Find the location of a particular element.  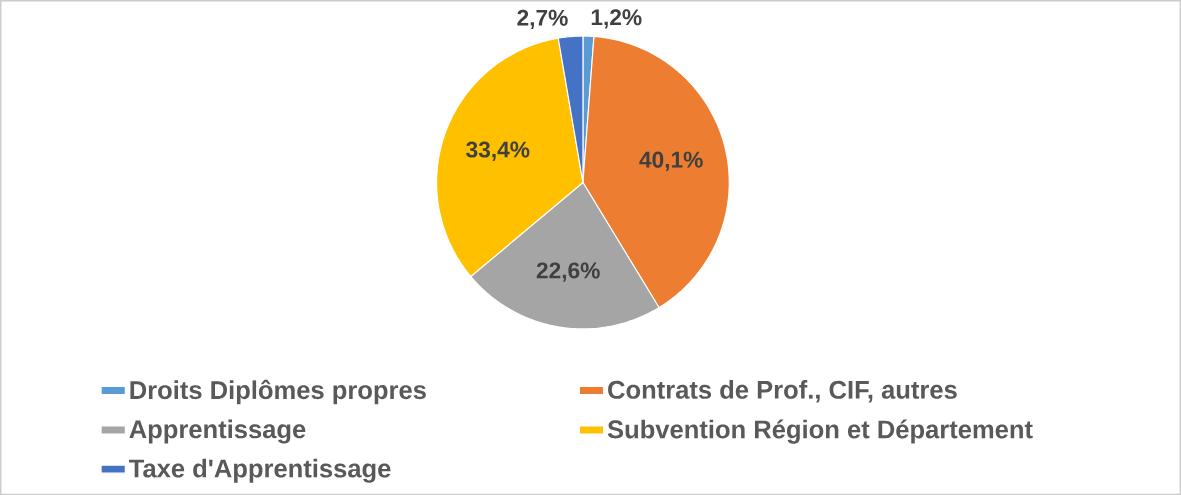

legend-label: Apprentissage is located at coordinates (217, 431).